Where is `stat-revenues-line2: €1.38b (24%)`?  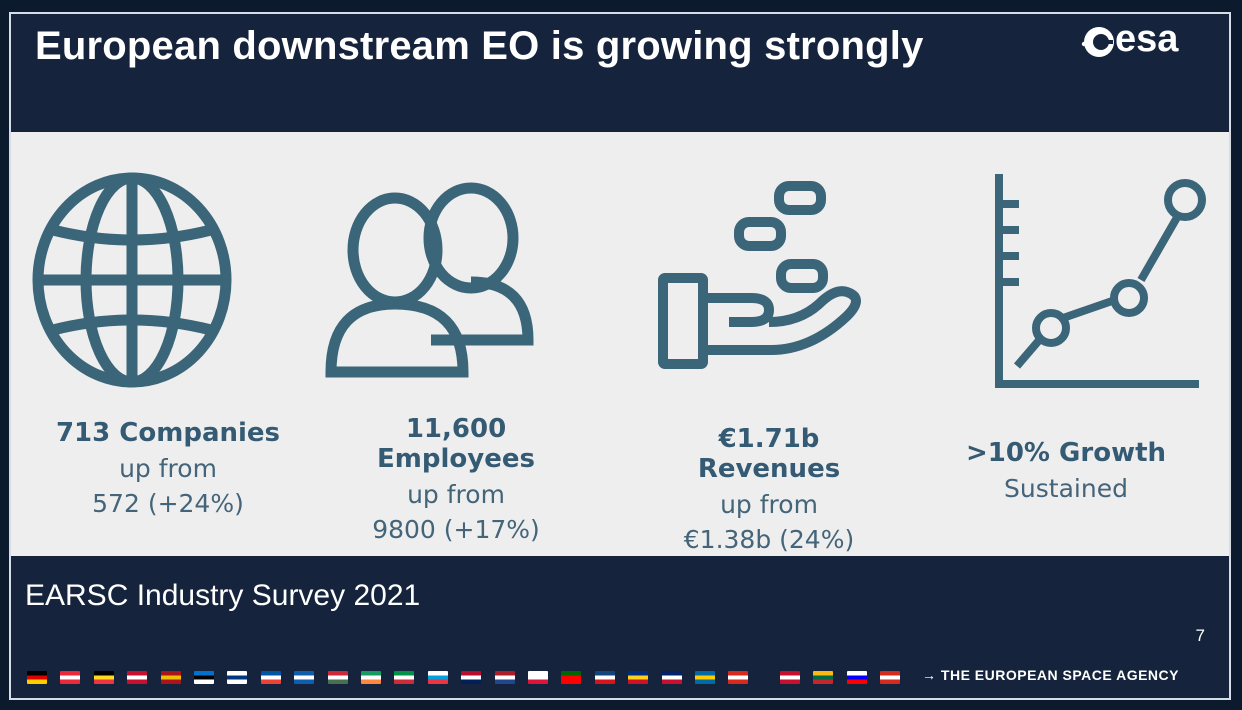
stat-revenues-line2: €1.38b (24%) is located at coordinates (769, 539).